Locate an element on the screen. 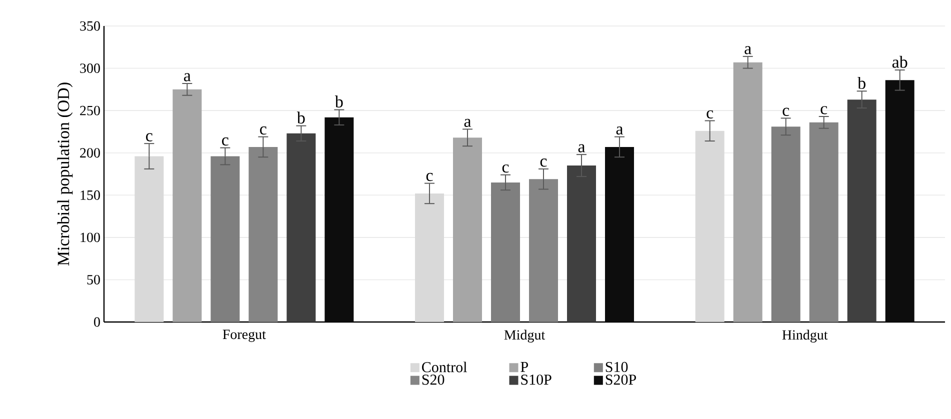 The width and height of the screenshot is (951, 419). y-tick-label: 200 is located at coordinates (90, 153).